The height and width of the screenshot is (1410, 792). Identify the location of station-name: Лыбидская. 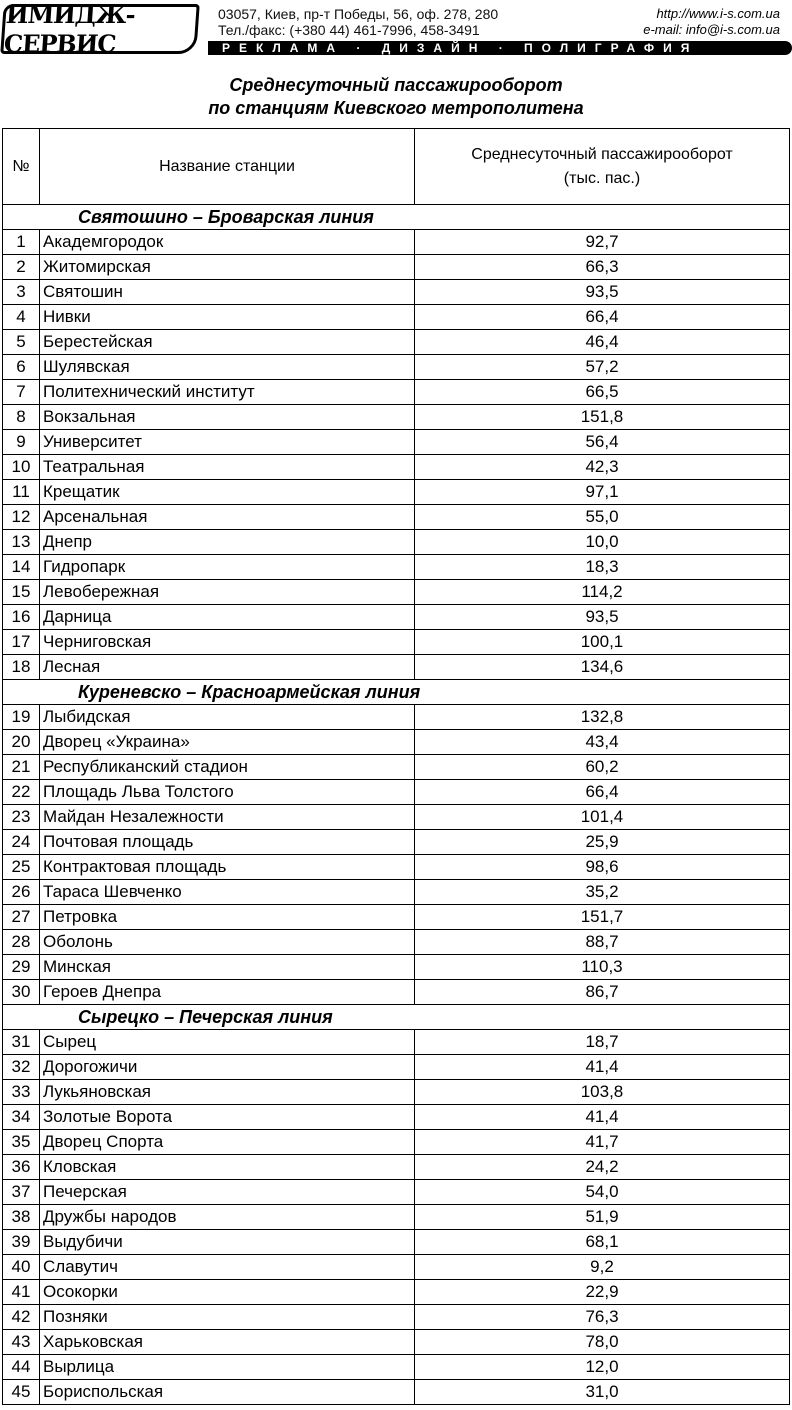
(227, 717).